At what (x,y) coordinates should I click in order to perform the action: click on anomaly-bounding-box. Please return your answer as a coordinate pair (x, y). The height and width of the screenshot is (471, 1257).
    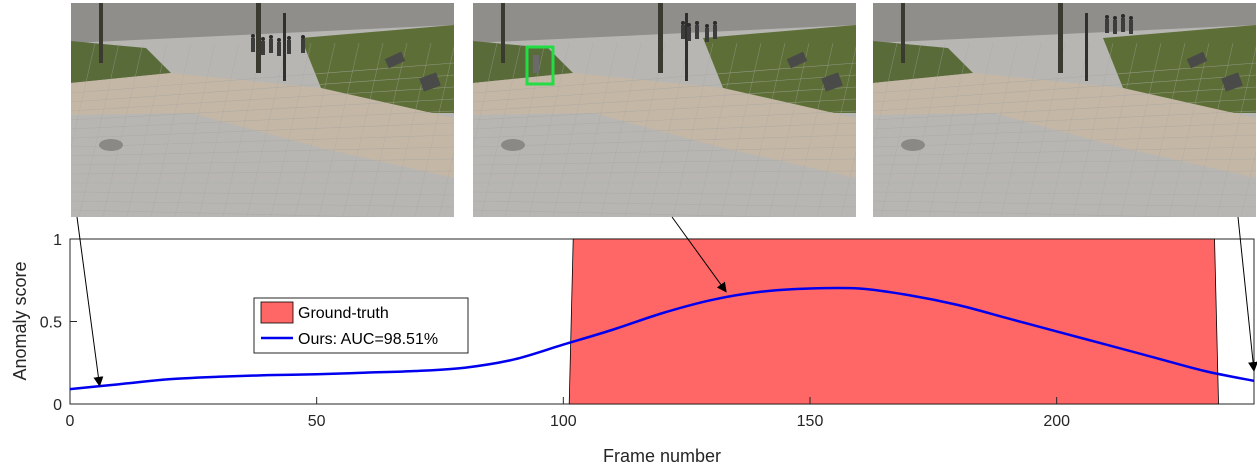
    Looking at the image, I should click on (540, 65).